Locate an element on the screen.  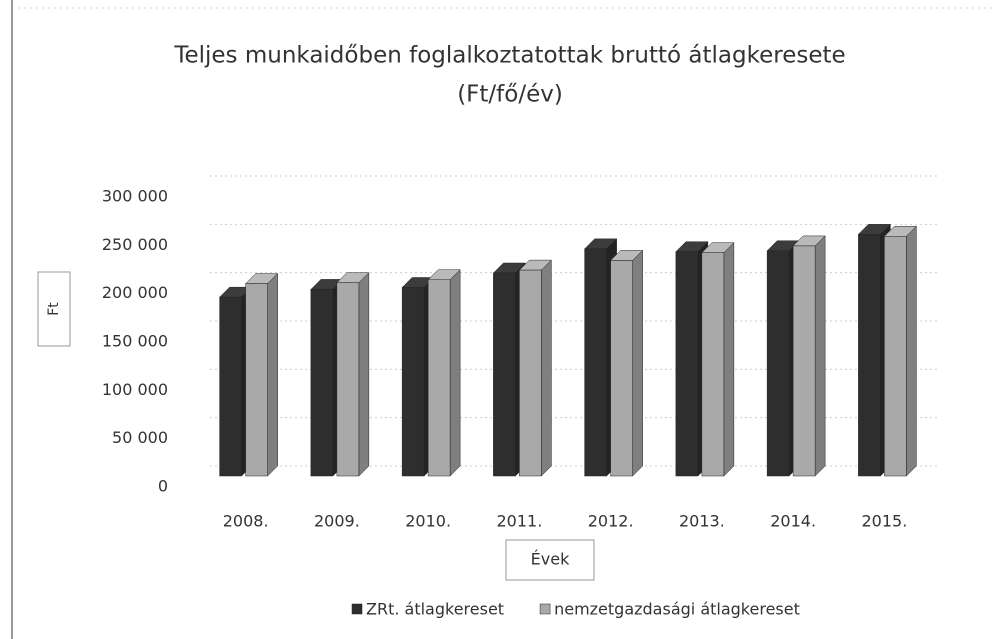
y-label-box is located at coordinates (54, 309).